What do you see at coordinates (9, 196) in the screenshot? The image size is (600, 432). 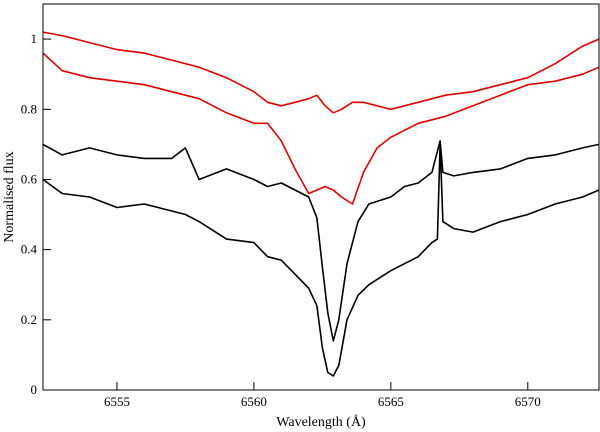 I see `y-axis-label: Normalised flux` at bounding box center [9, 196].